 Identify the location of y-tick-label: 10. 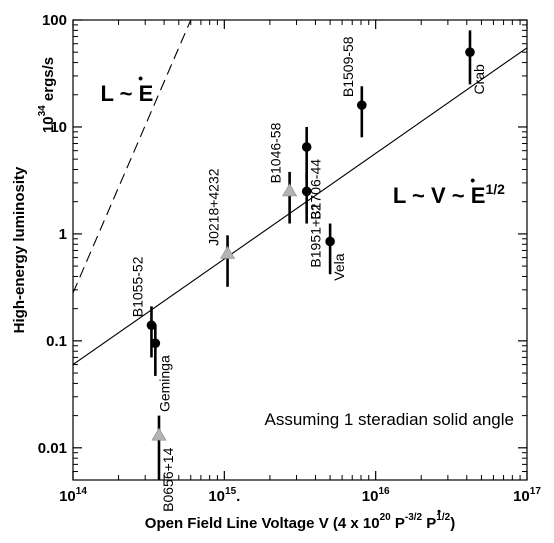
(58, 127).